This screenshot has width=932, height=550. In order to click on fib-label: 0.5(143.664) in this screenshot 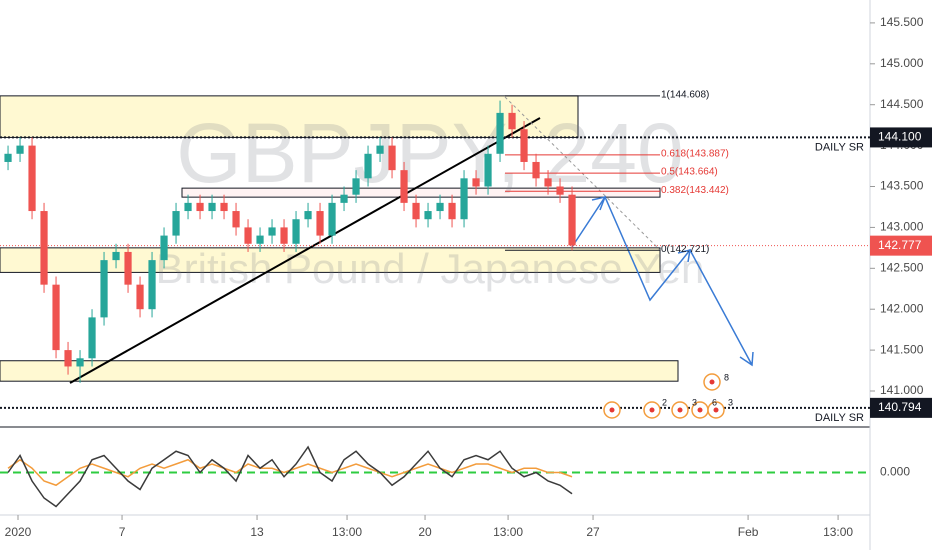, I will do `click(689, 172)`.